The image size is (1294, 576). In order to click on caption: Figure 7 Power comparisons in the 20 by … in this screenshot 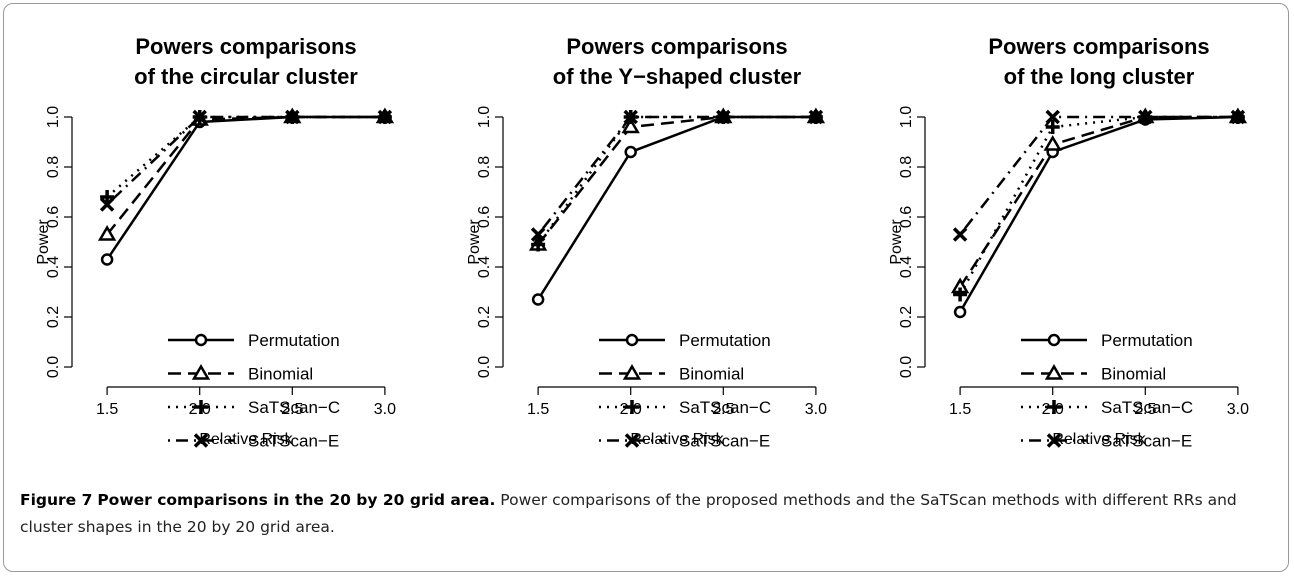, I will do `click(647, 514)`.